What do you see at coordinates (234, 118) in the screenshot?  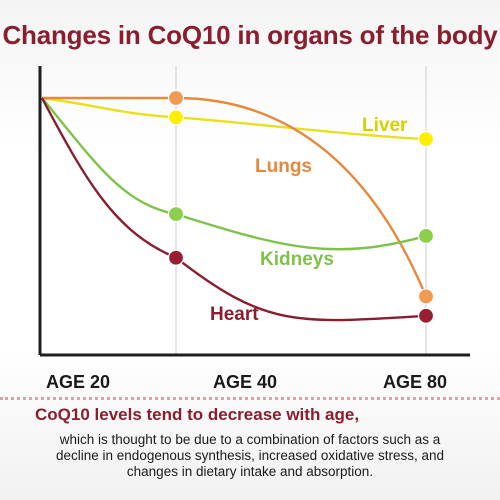 I see `series-line-liver` at bounding box center [234, 118].